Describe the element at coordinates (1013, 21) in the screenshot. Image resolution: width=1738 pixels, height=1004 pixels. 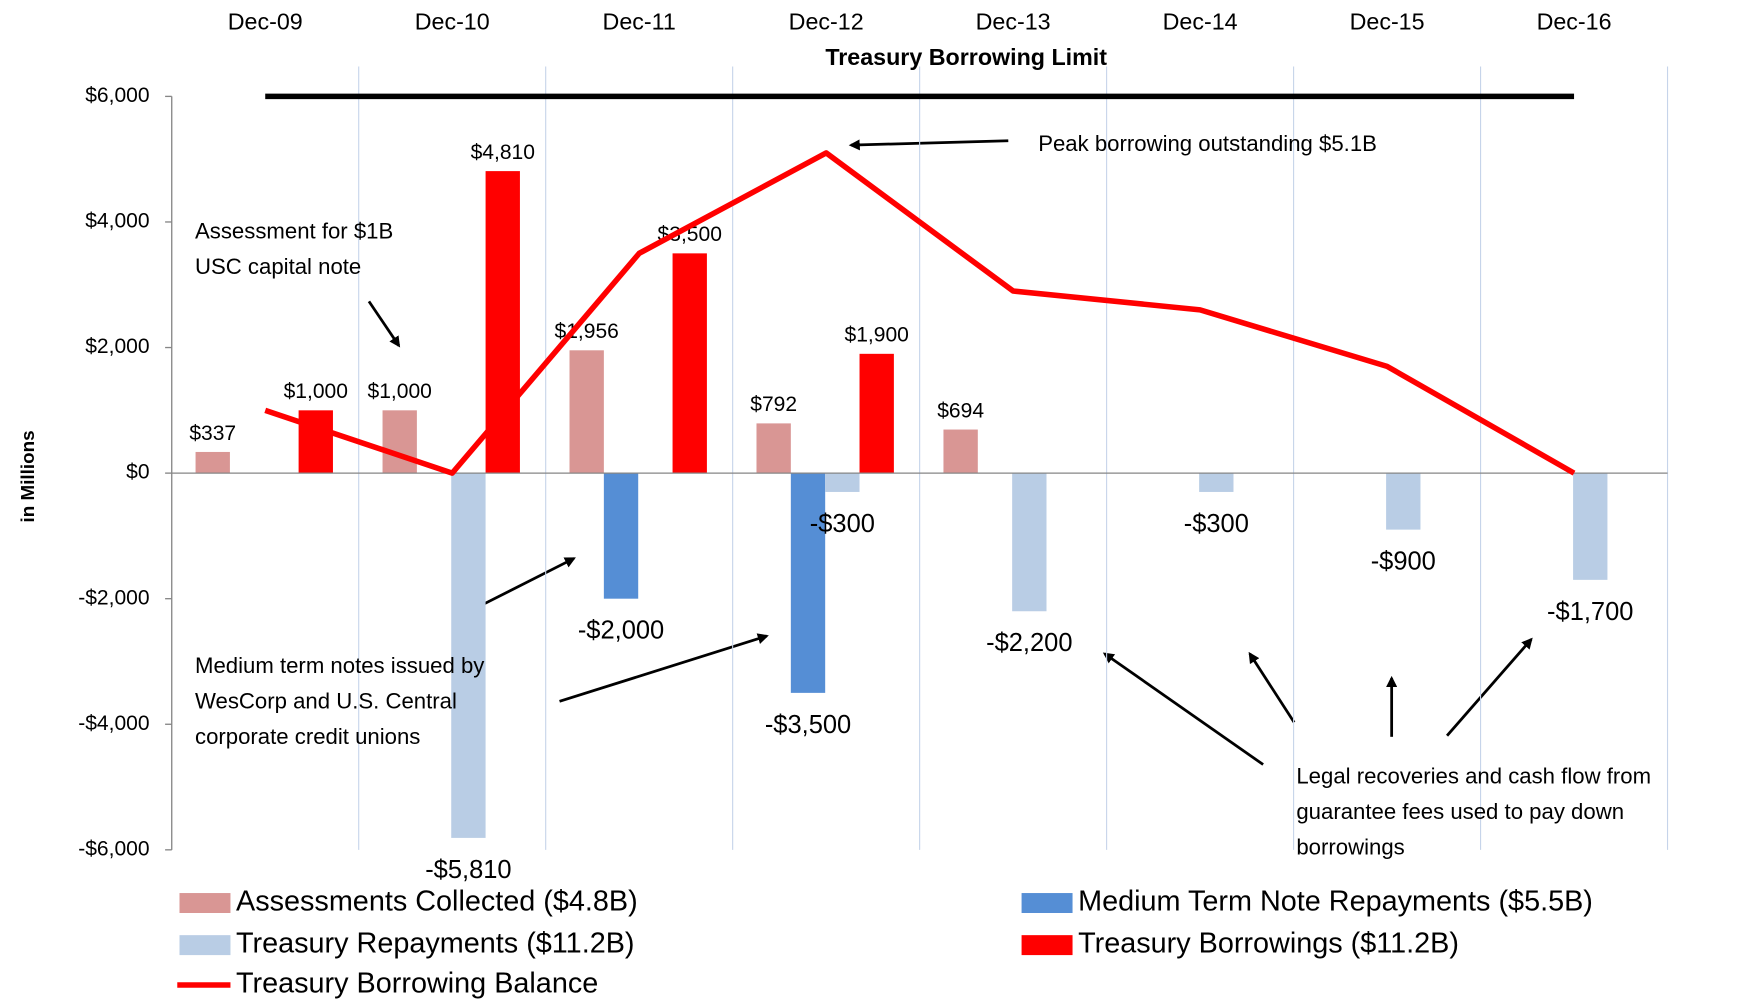
I see `x-tick-label: Dec-13` at that location.